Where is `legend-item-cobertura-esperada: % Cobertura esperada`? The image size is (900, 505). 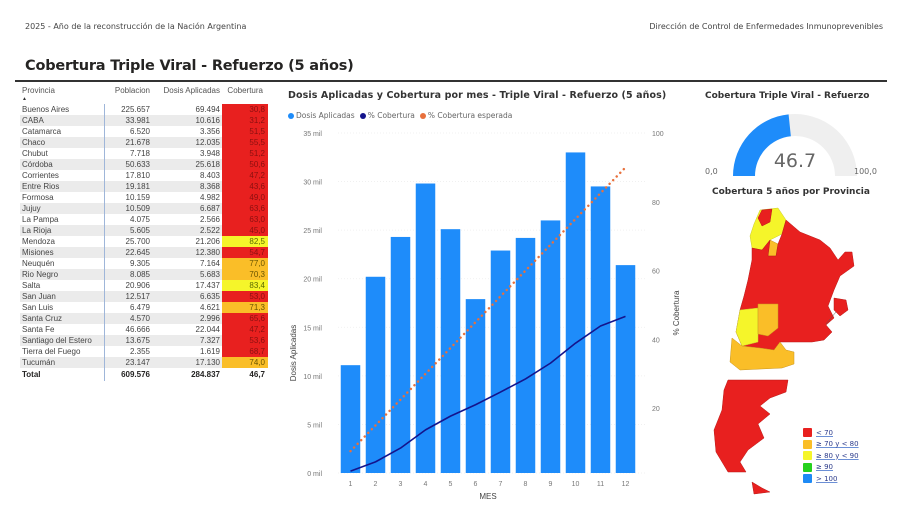 legend-item-cobertura-esperada: % Cobertura esperada is located at coordinates (465, 115).